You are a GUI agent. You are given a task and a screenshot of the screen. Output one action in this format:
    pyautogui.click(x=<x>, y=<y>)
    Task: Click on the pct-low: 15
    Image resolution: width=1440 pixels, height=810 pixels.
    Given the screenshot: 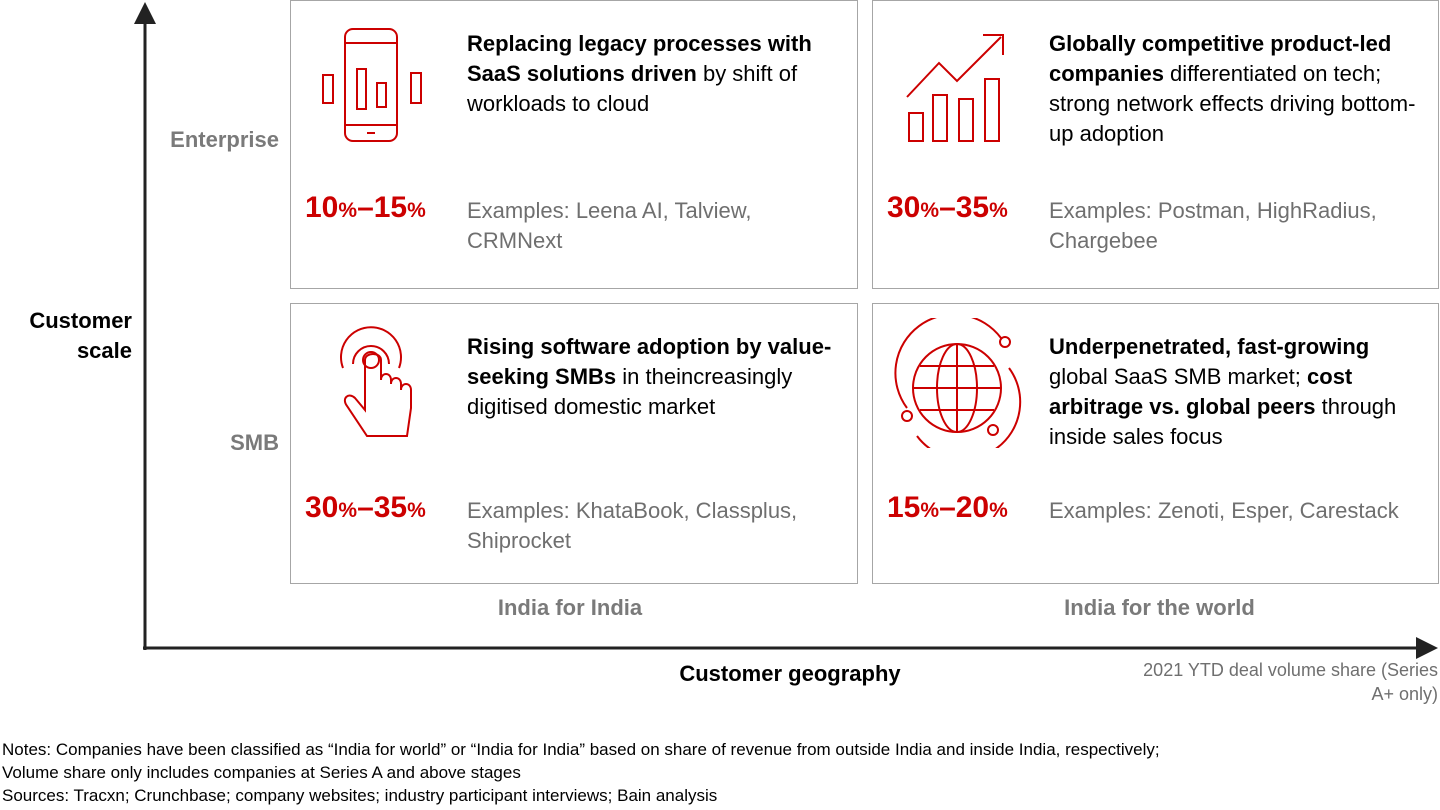 What is the action you would take?
    pyautogui.click(x=904, y=507)
    